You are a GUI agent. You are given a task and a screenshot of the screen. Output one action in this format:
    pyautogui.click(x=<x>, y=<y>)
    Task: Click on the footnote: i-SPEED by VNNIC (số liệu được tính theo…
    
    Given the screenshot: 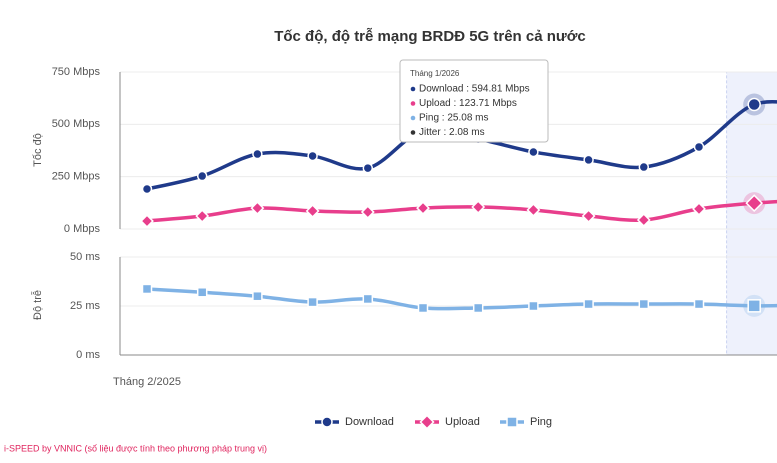 What is the action you would take?
    pyautogui.click(x=135, y=448)
    